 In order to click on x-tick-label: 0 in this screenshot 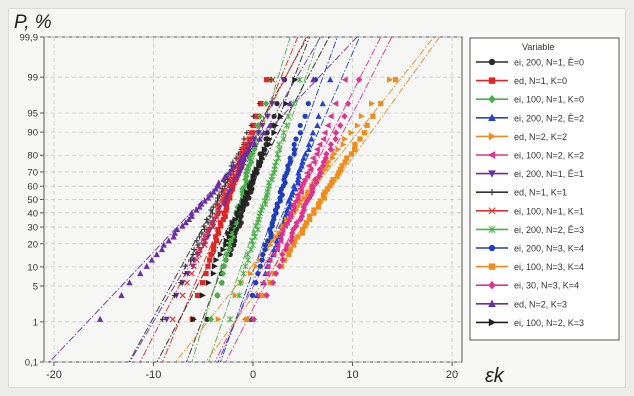, I will do `click(253, 375)`.